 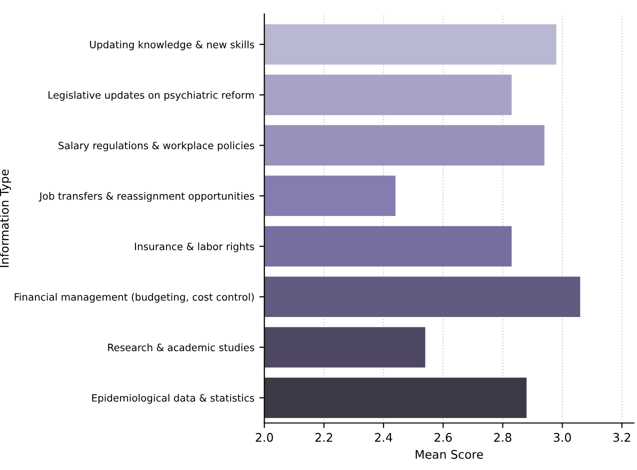 I want to click on y-axis-title: Information Type, so click(x=6, y=218).